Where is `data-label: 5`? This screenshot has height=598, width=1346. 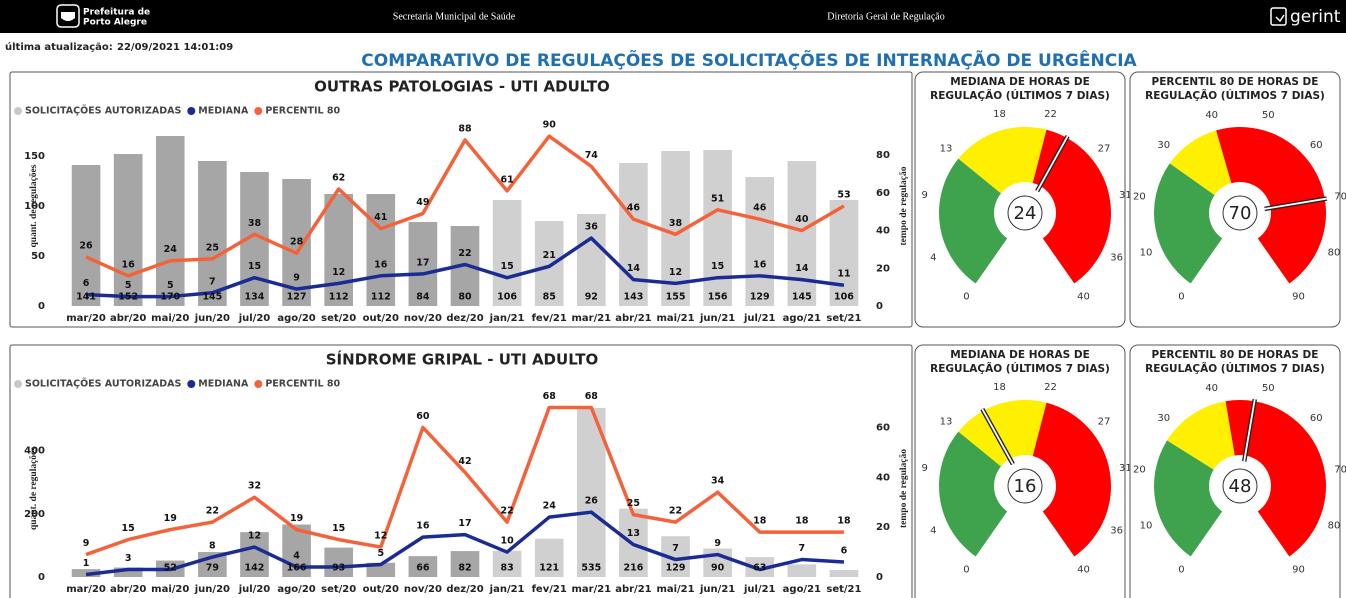 data-label: 5 is located at coordinates (170, 285).